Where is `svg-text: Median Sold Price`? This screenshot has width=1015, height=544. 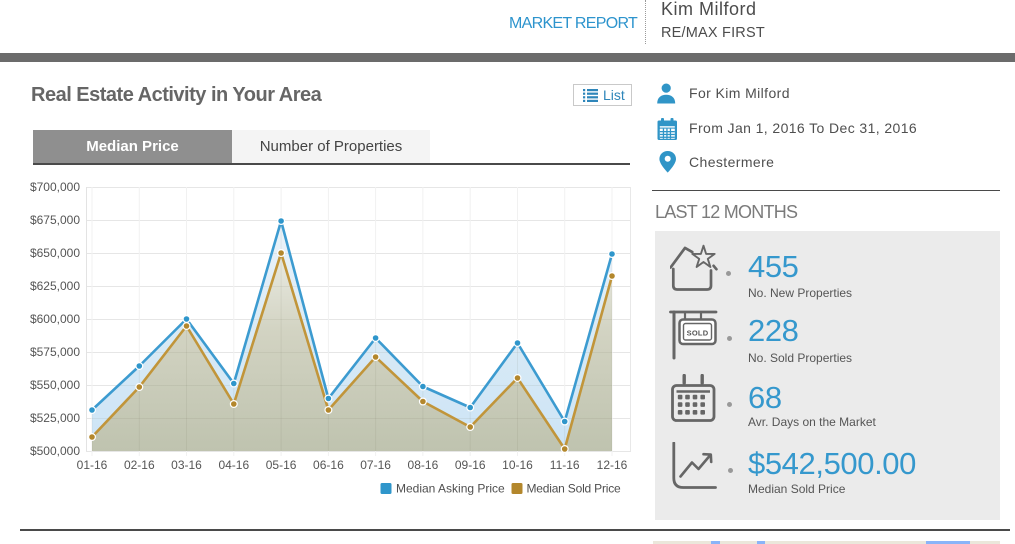 svg-text: Median Sold Price is located at coordinates (574, 489).